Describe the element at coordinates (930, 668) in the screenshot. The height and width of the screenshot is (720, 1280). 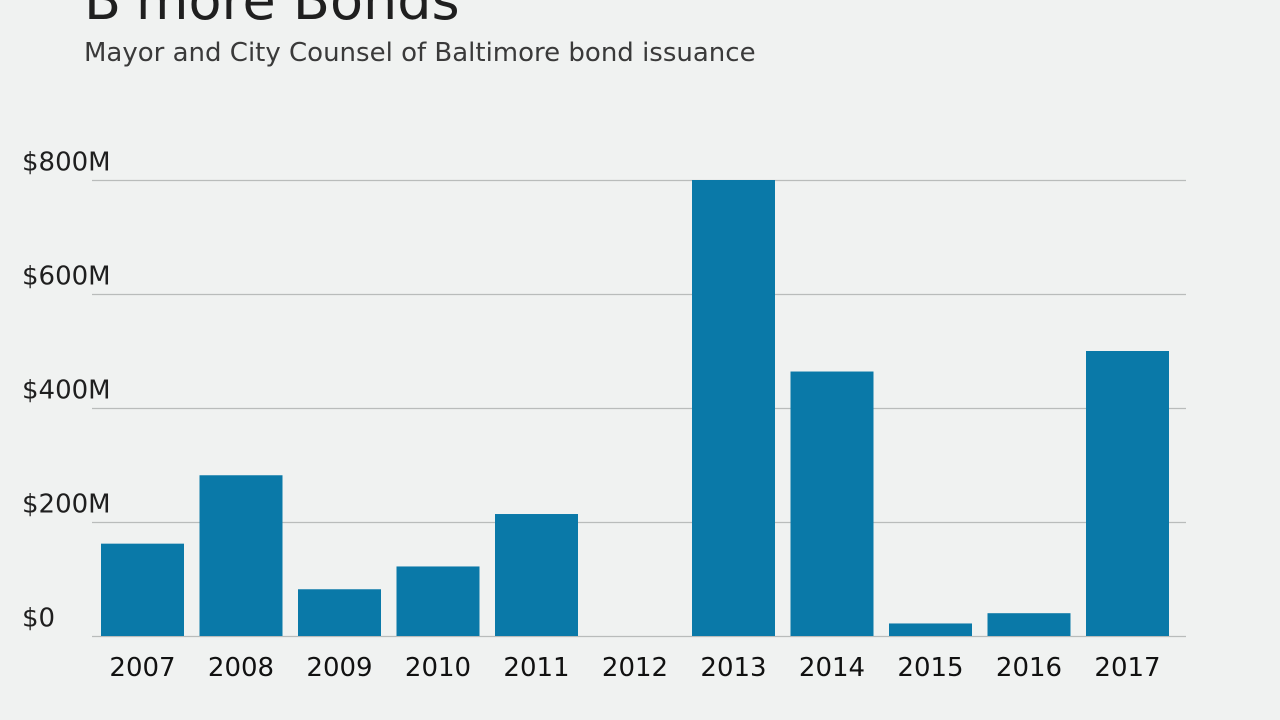
I see `x-tick-label: 2015` at that location.